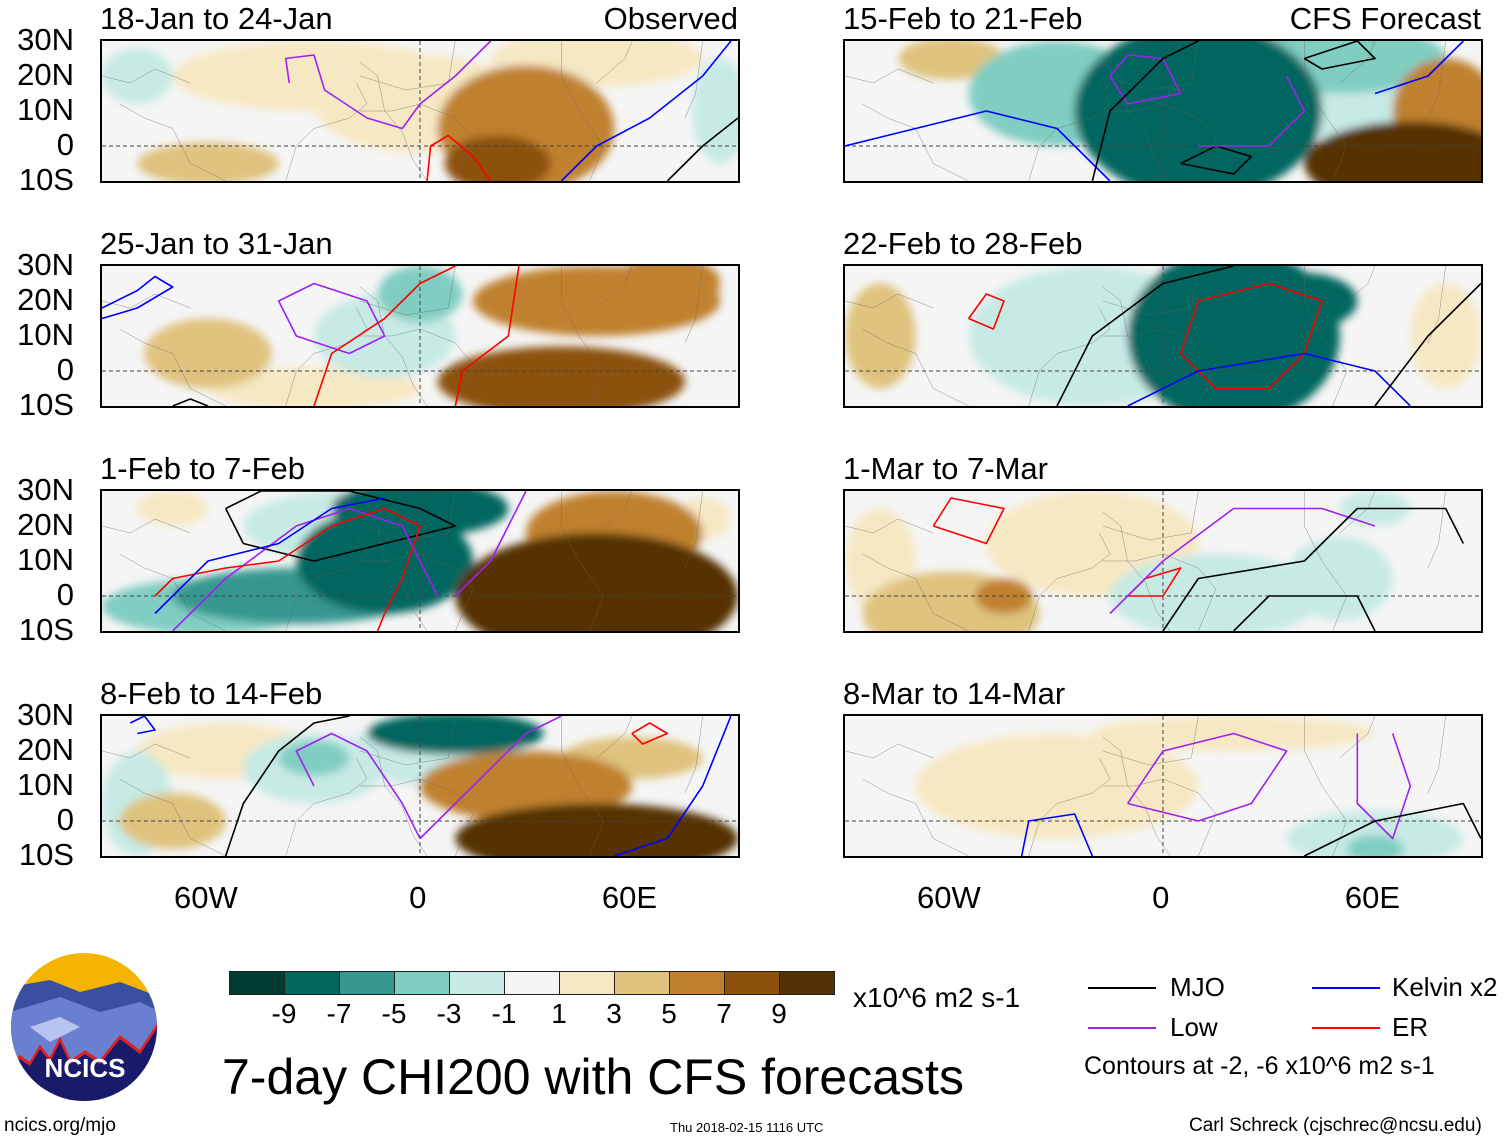  I want to click on legend-mjo-line, so click(1122, 988).